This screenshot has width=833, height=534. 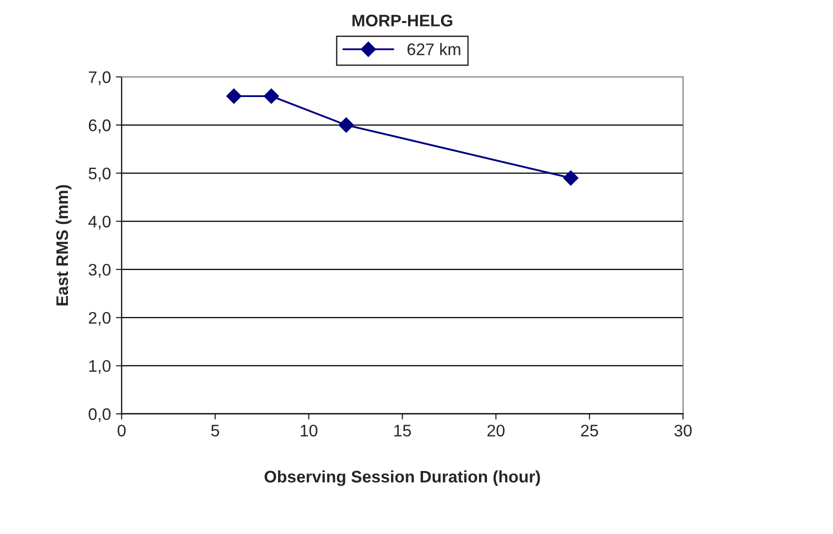 I want to click on x-tick-label: 15, so click(x=402, y=430).